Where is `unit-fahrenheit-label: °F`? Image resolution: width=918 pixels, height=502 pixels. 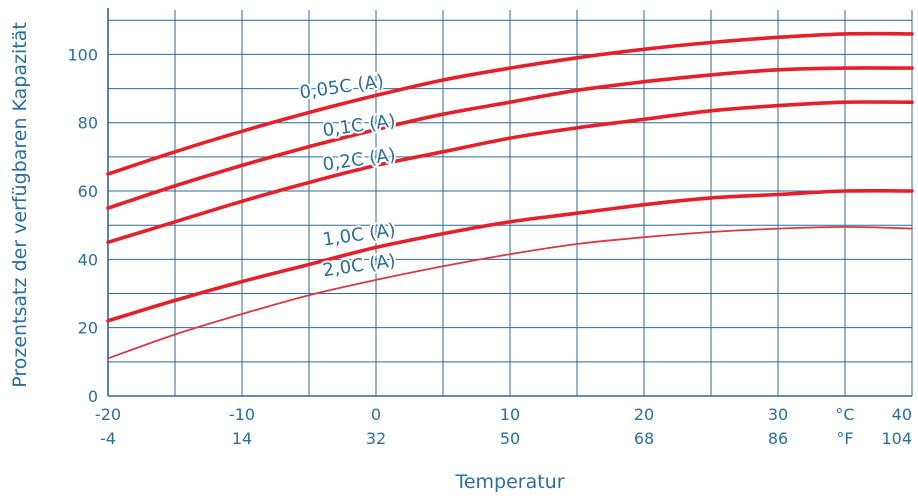 unit-fahrenheit-label: °F is located at coordinates (844, 438).